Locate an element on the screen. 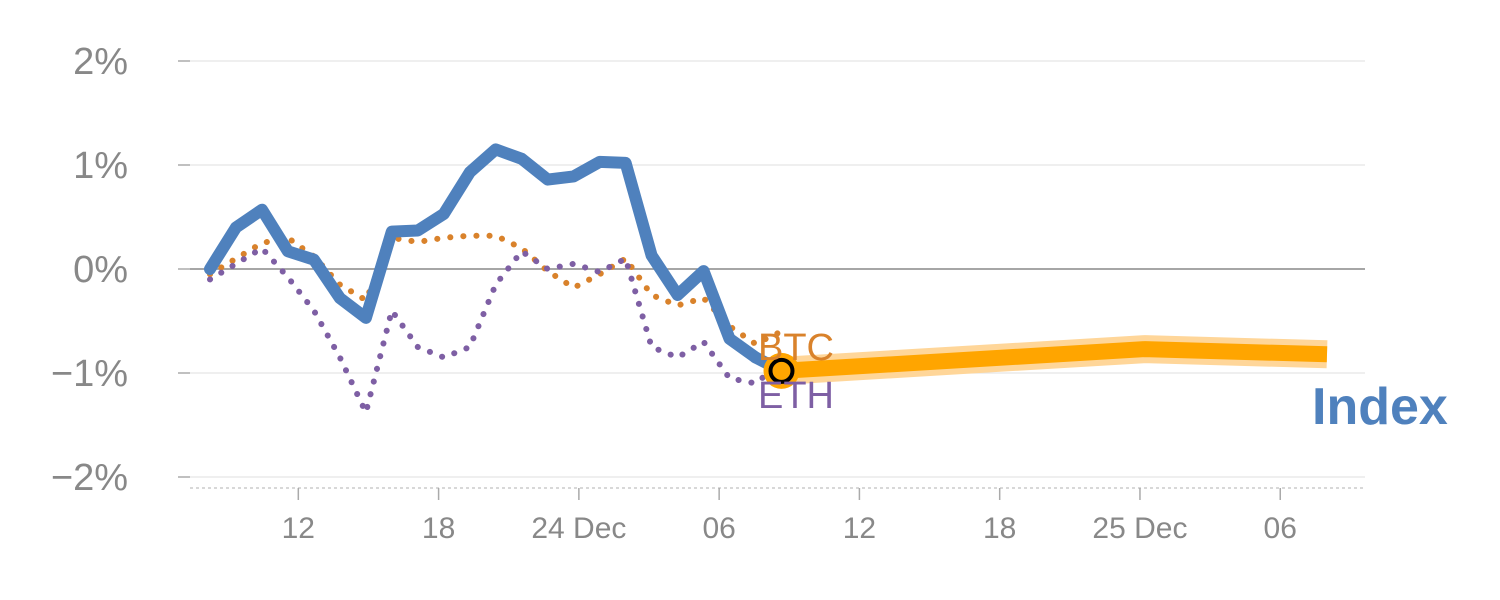  y-tick-label: 2% is located at coordinates (100, 62).